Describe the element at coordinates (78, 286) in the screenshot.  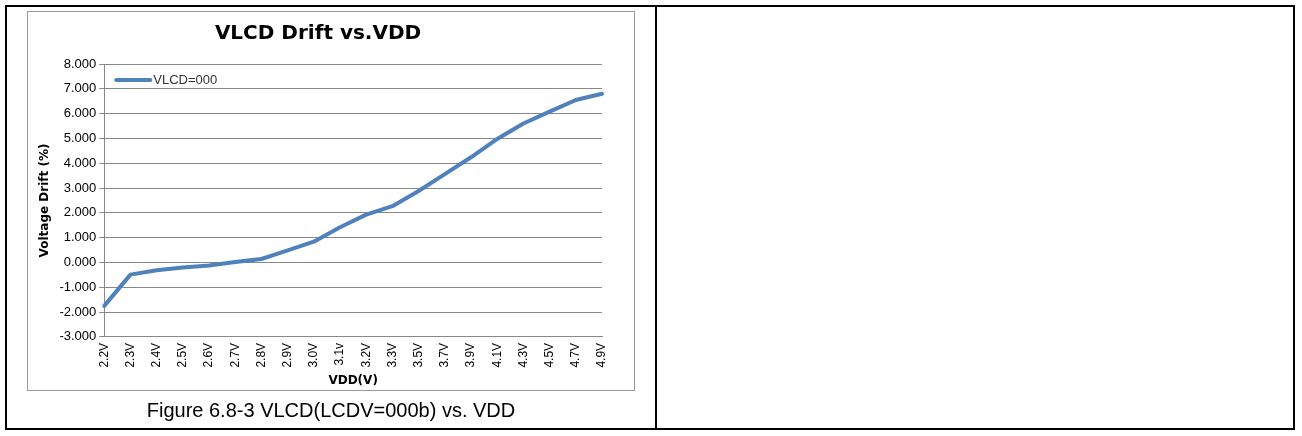
I see `y-tick-label: -1.000` at that location.